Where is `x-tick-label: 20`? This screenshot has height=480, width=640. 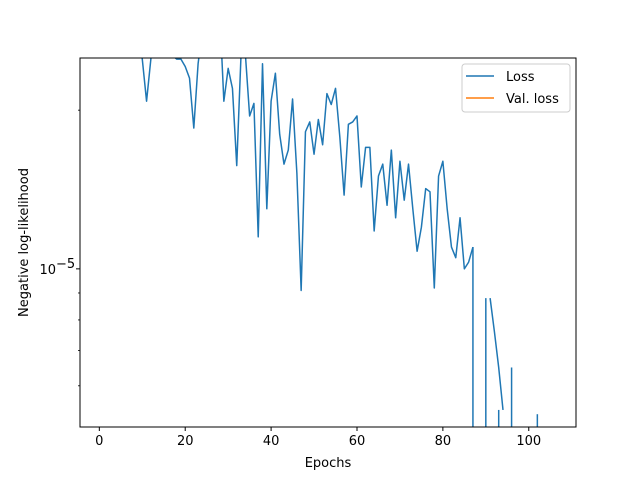
x-tick-label: 20 is located at coordinates (185, 441).